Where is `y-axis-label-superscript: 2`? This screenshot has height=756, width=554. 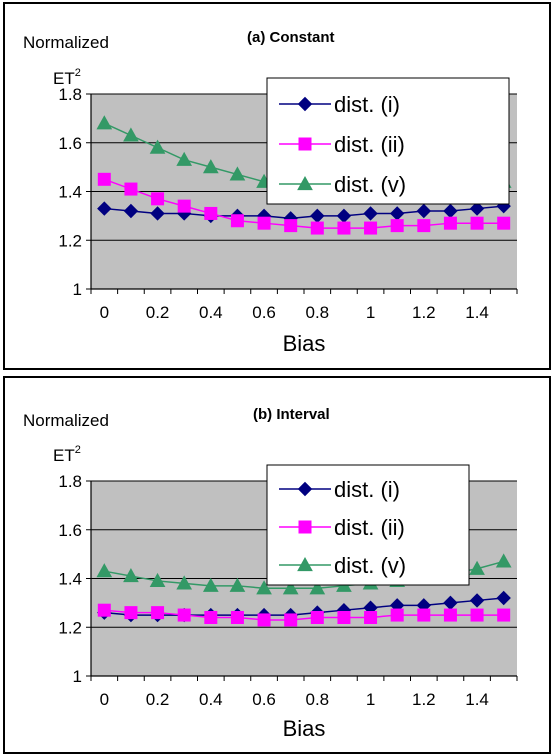
y-axis-label-superscript: 2 is located at coordinates (78, 450).